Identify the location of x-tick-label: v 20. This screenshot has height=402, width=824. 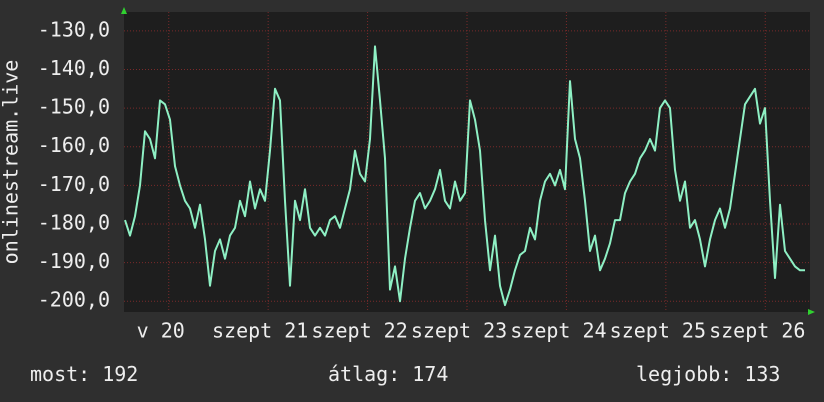
(161, 331).